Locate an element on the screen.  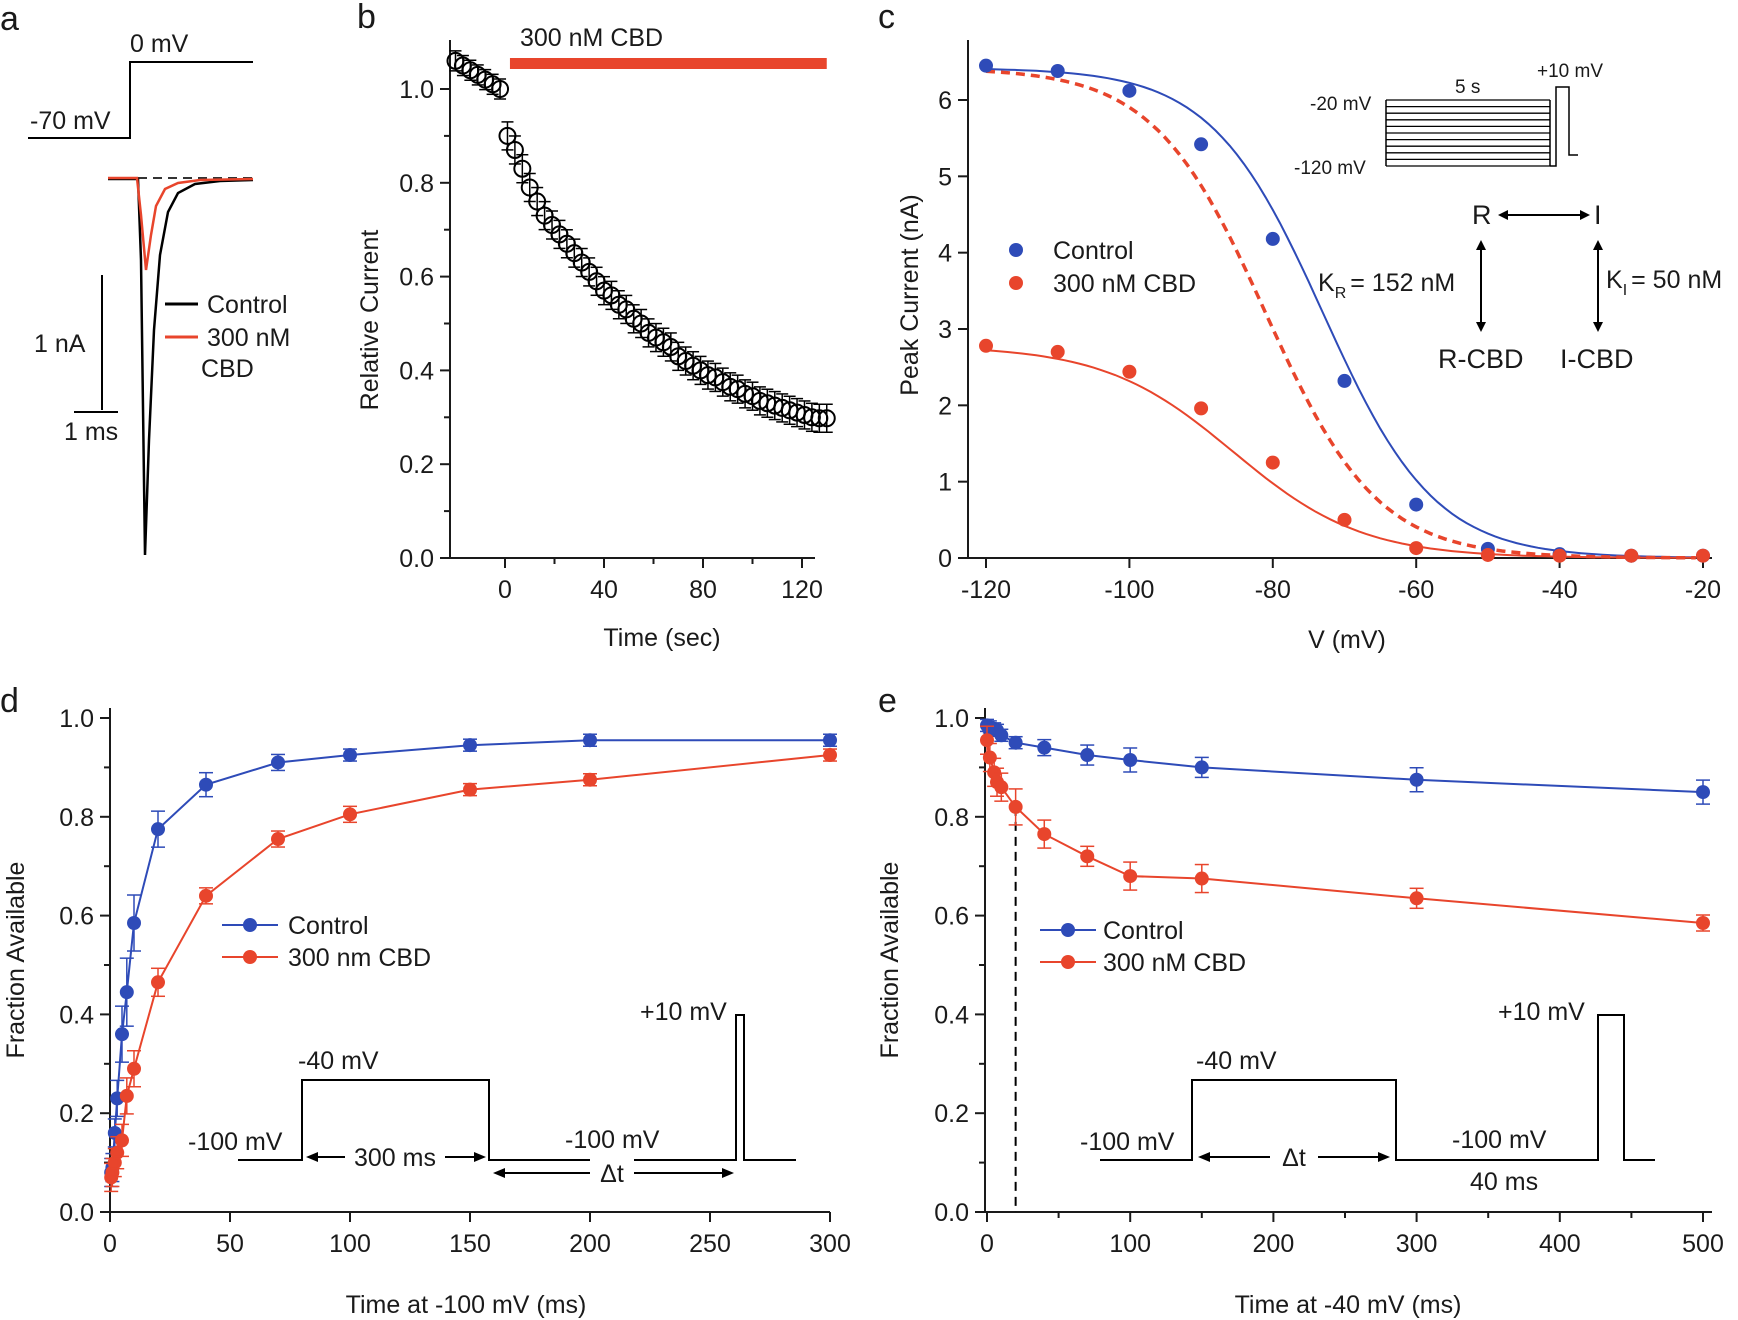
c-x-tick-label: -60 is located at coordinates (1416, 590).